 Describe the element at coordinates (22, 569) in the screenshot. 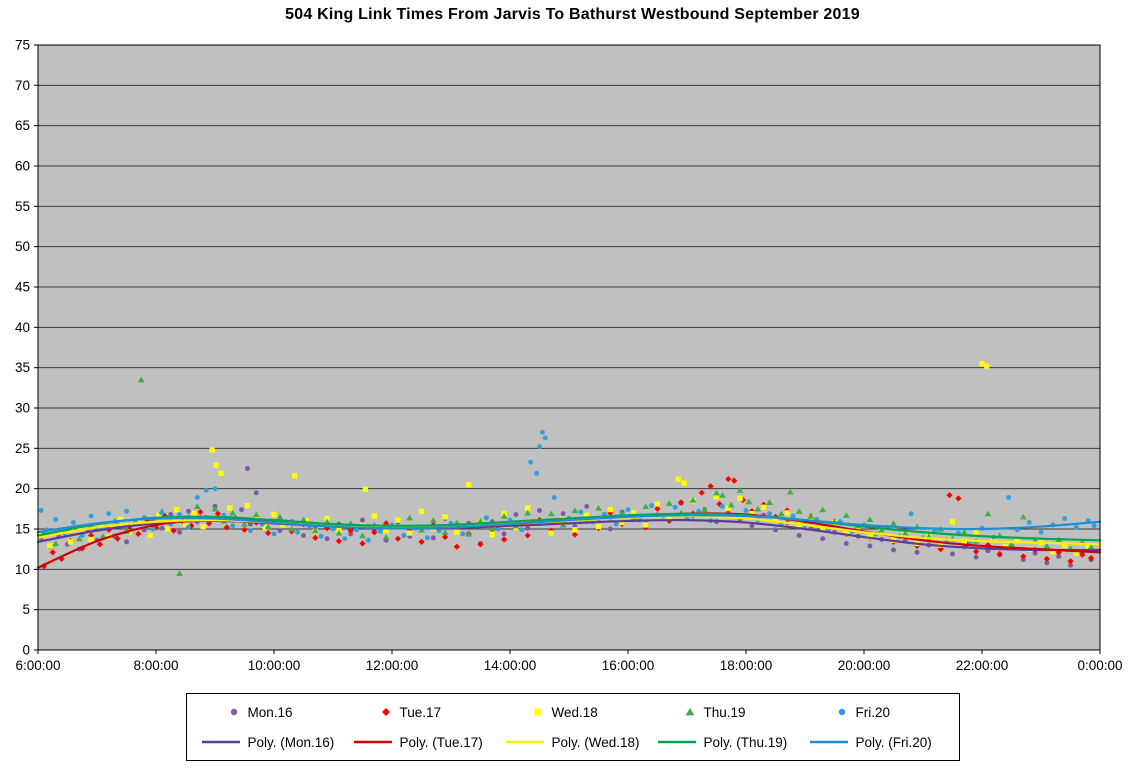

I see `svg-text: 10` at that location.